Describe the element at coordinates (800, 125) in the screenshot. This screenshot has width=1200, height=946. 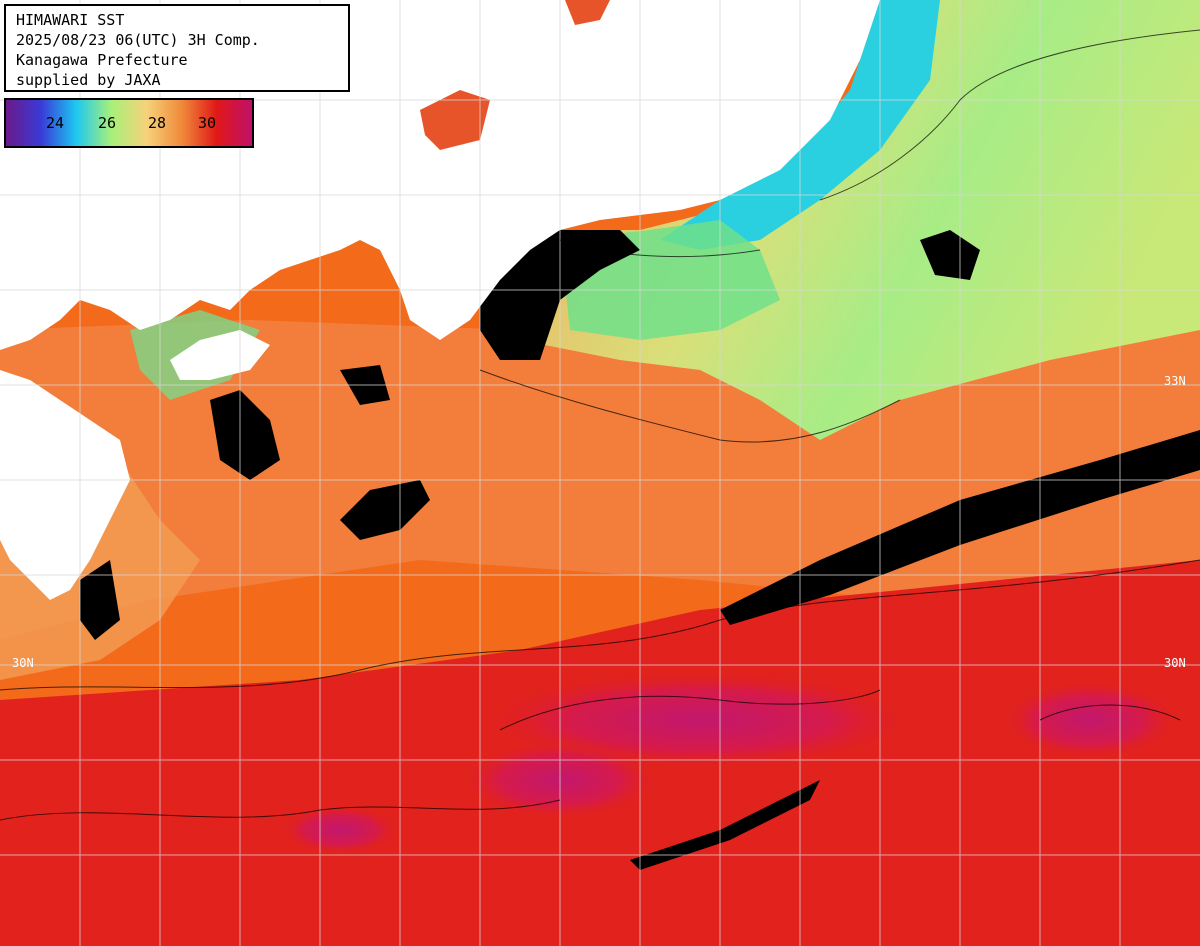
I see `sea-coastal-cyan` at that location.